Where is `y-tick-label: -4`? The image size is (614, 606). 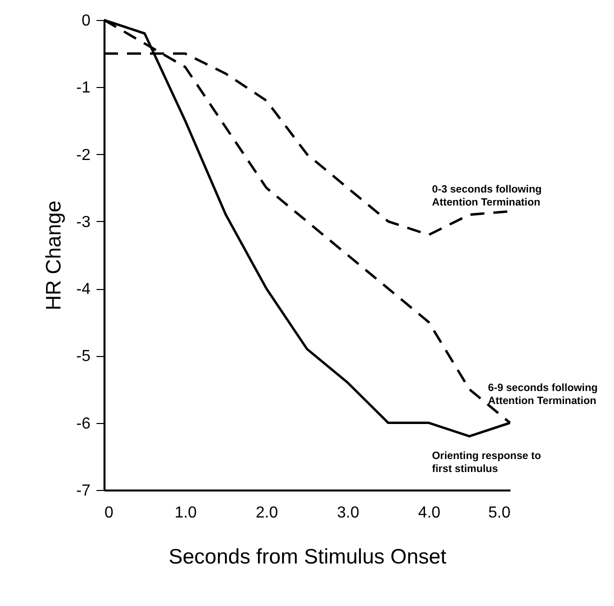 y-tick-label: -4 is located at coordinates (83, 289).